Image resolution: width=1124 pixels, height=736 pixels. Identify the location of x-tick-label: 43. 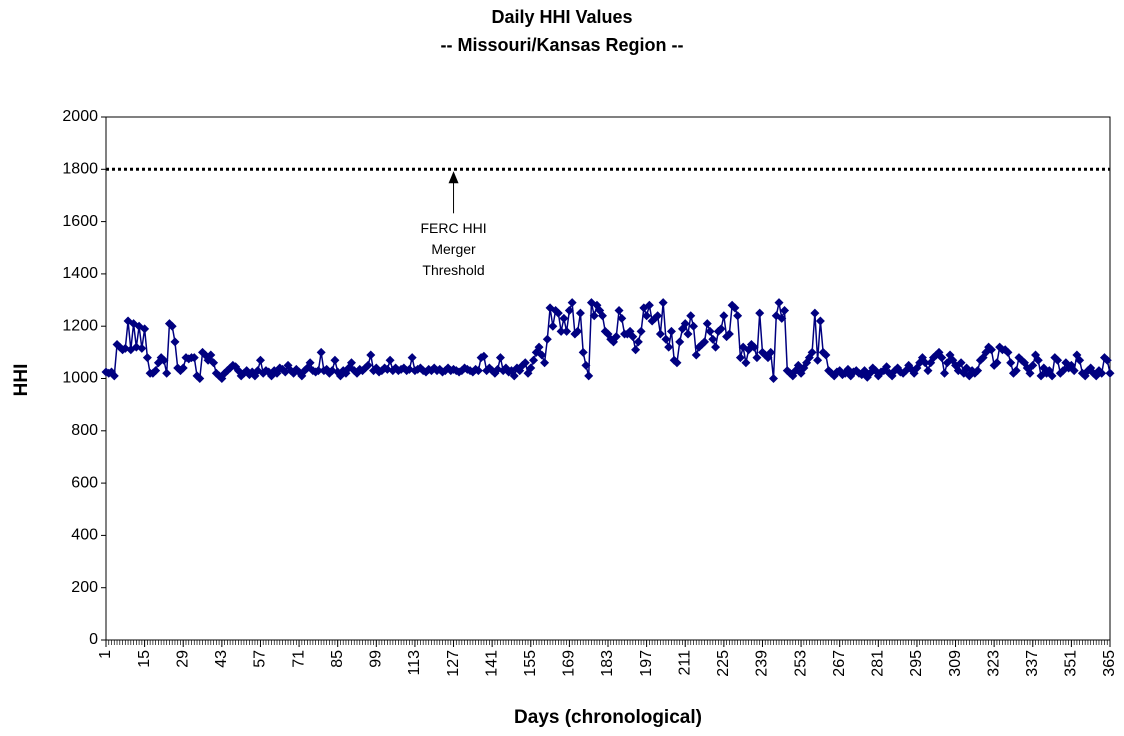
(221, 659).